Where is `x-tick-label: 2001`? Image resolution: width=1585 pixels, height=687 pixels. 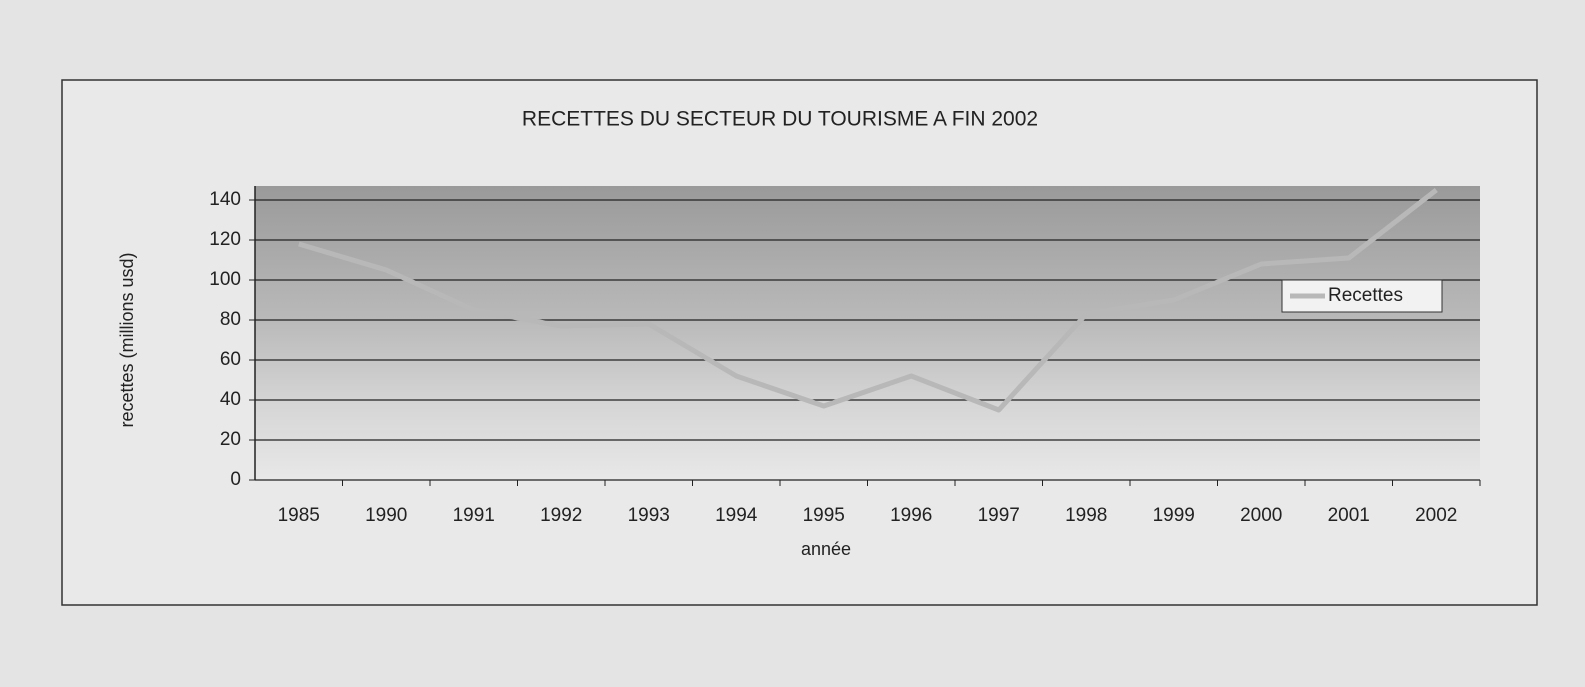 x-tick-label: 2001 is located at coordinates (1349, 515).